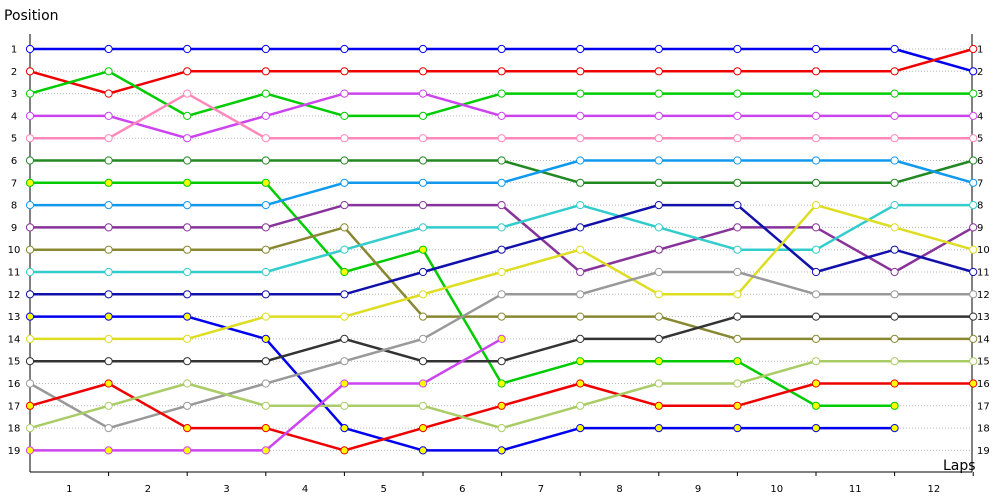 The image size is (1000, 500). I want to click on x-tick-label: 4, so click(305, 489).